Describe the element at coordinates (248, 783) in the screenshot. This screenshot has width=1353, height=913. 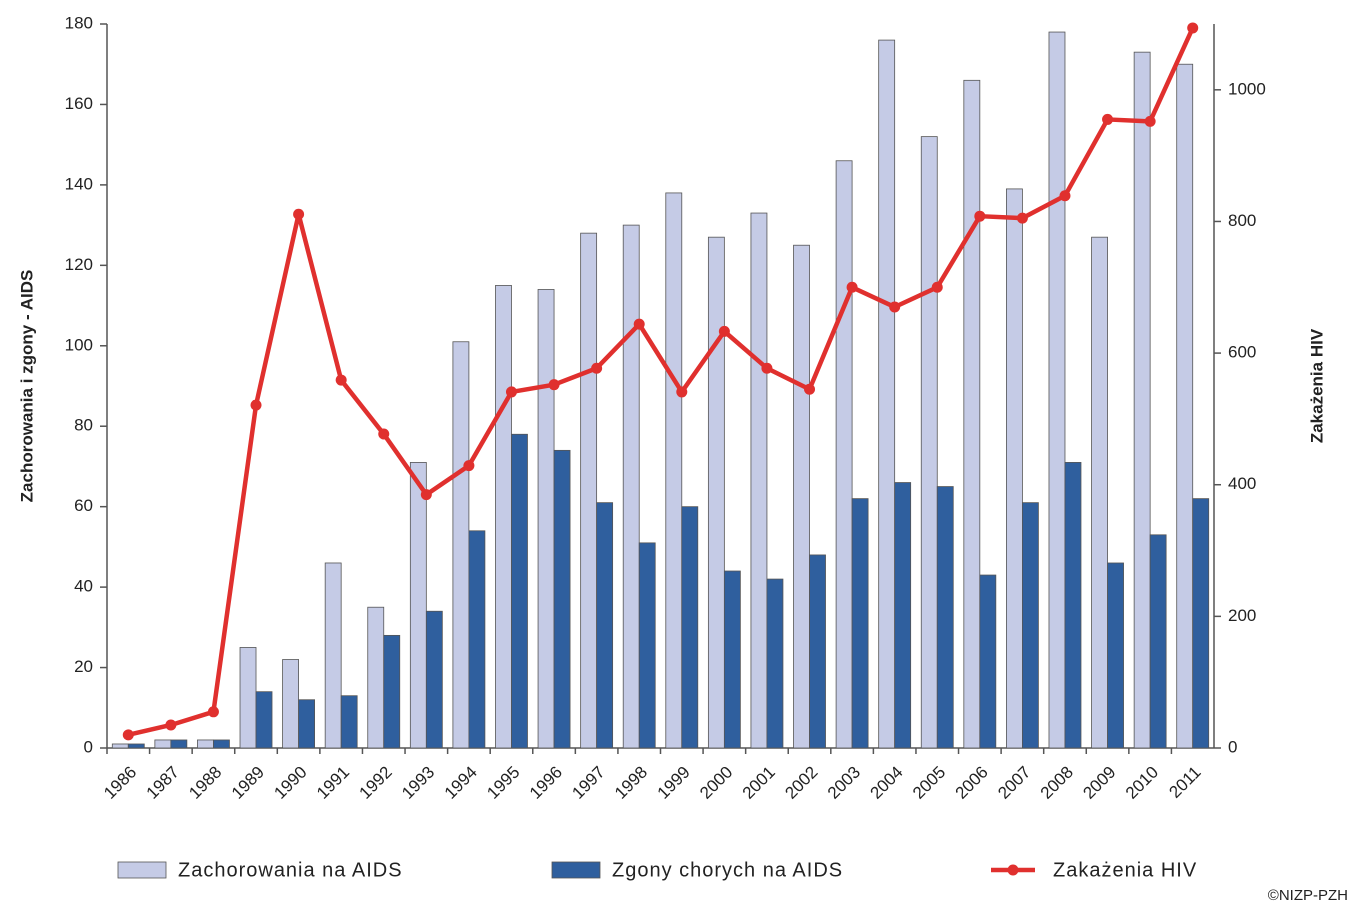
I see `x-tick-label: 1989` at that location.